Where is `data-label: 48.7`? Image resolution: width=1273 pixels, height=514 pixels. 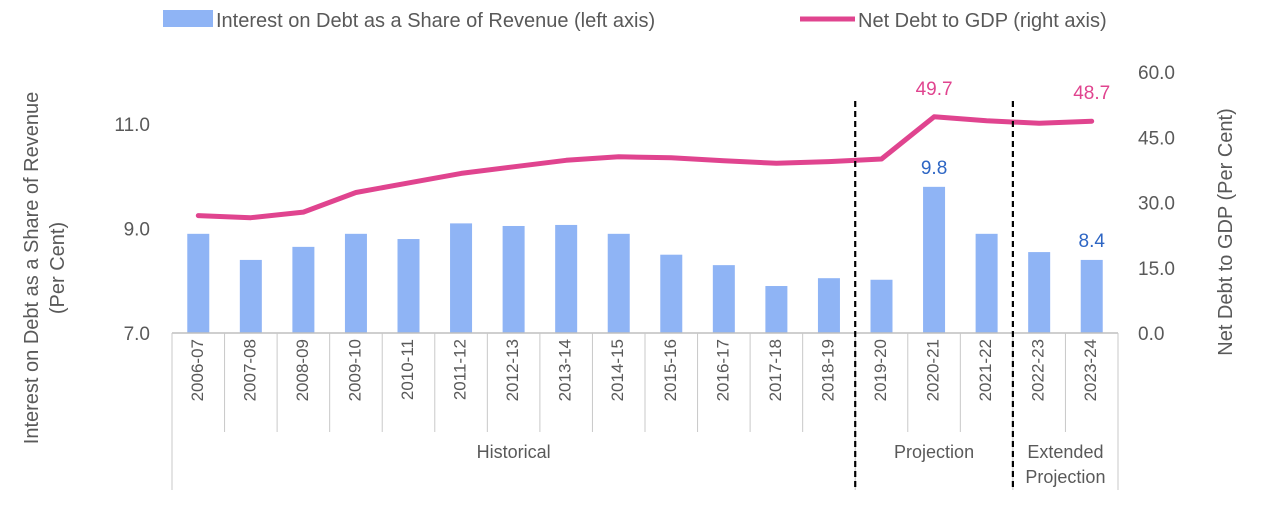 data-label: 48.7 is located at coordinates (1091, 93).